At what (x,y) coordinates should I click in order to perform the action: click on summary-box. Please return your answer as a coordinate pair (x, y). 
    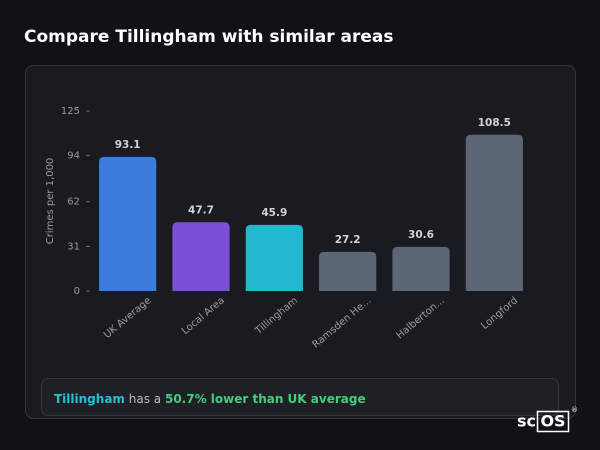
    Looking at the image, I should click on (300, 397).